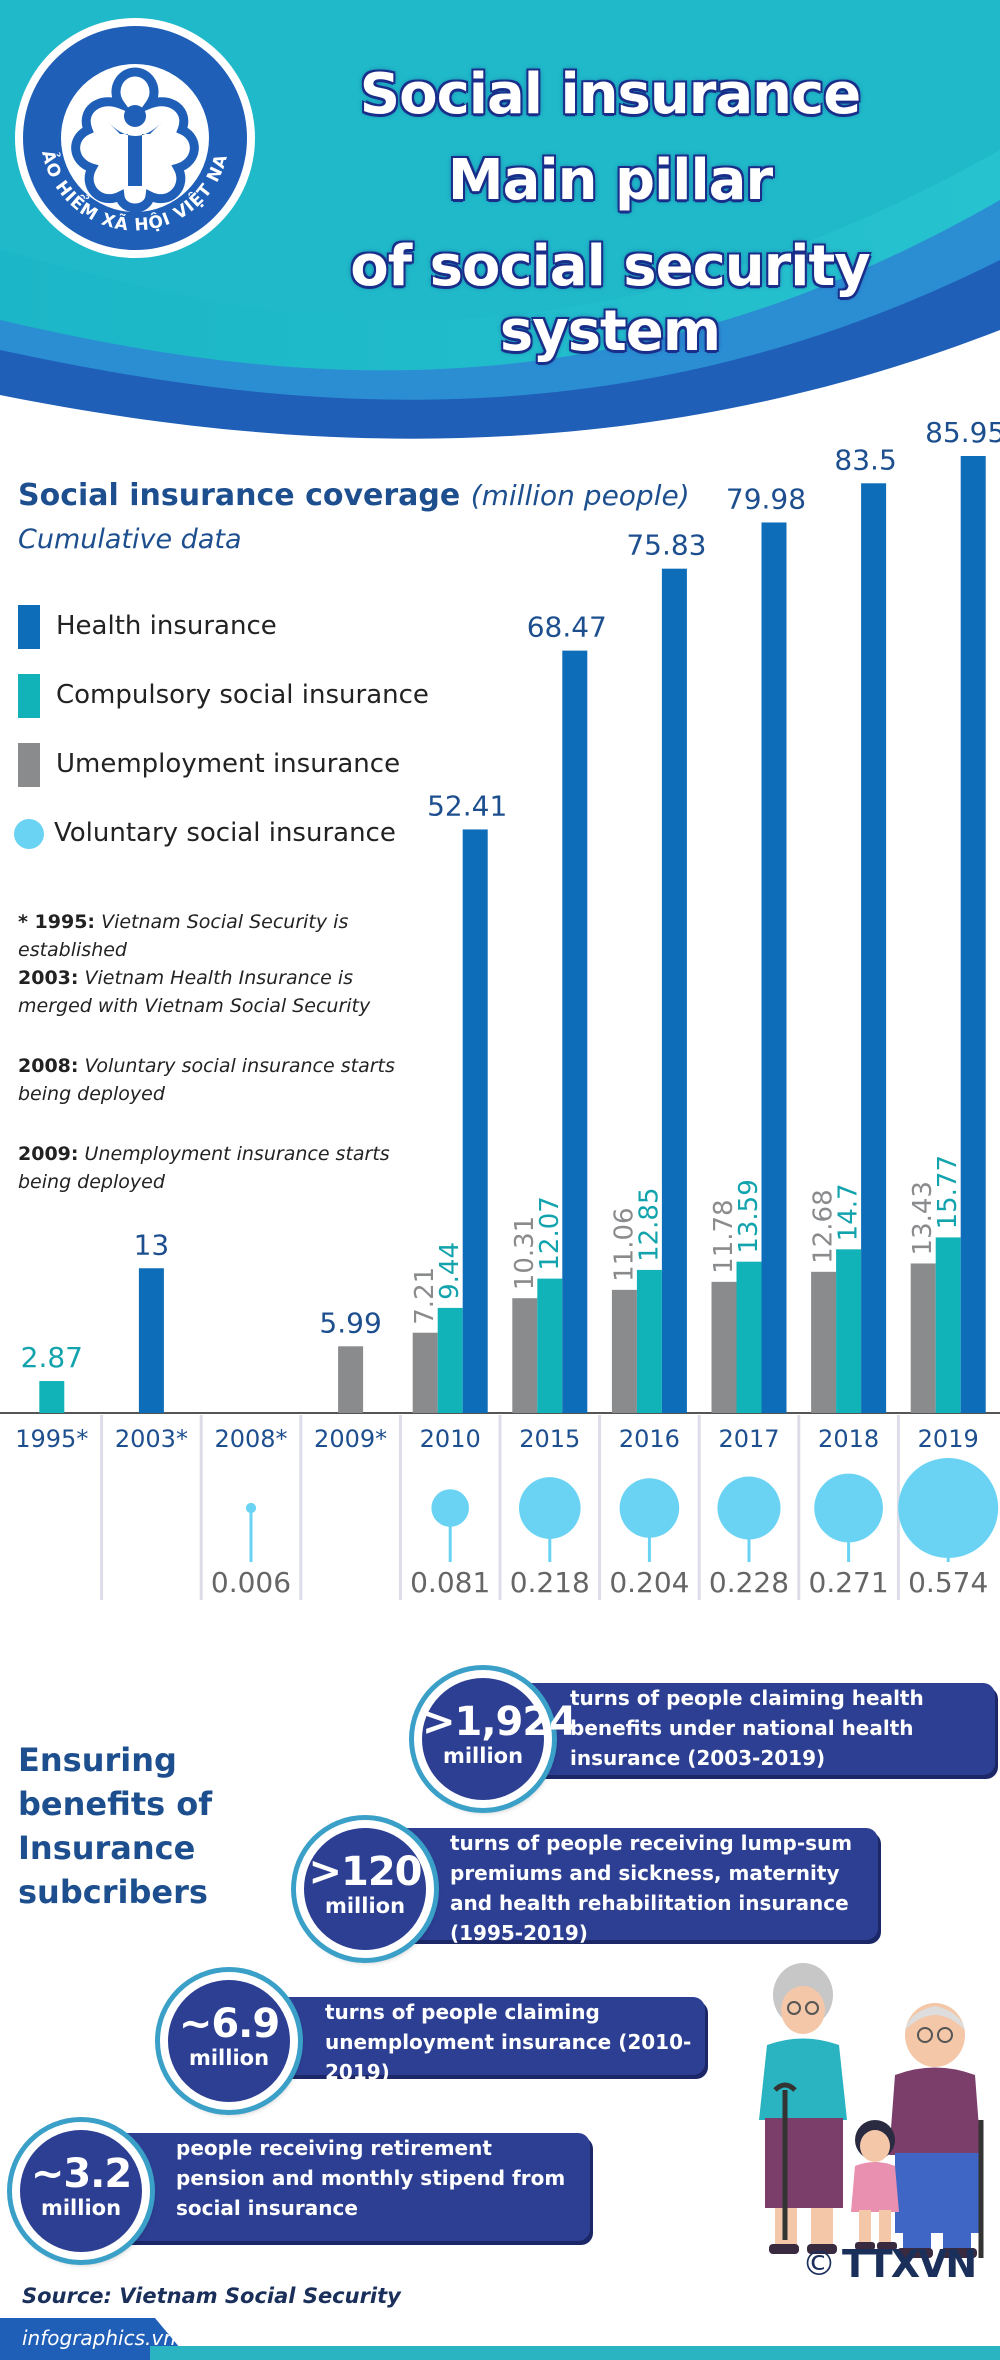 The image size is (1000, 2360). What do you see at coordinates (130, 539) in the screenshot?
I see `chart-subtitle: Cumulative data` at bounding box center [130, 539].